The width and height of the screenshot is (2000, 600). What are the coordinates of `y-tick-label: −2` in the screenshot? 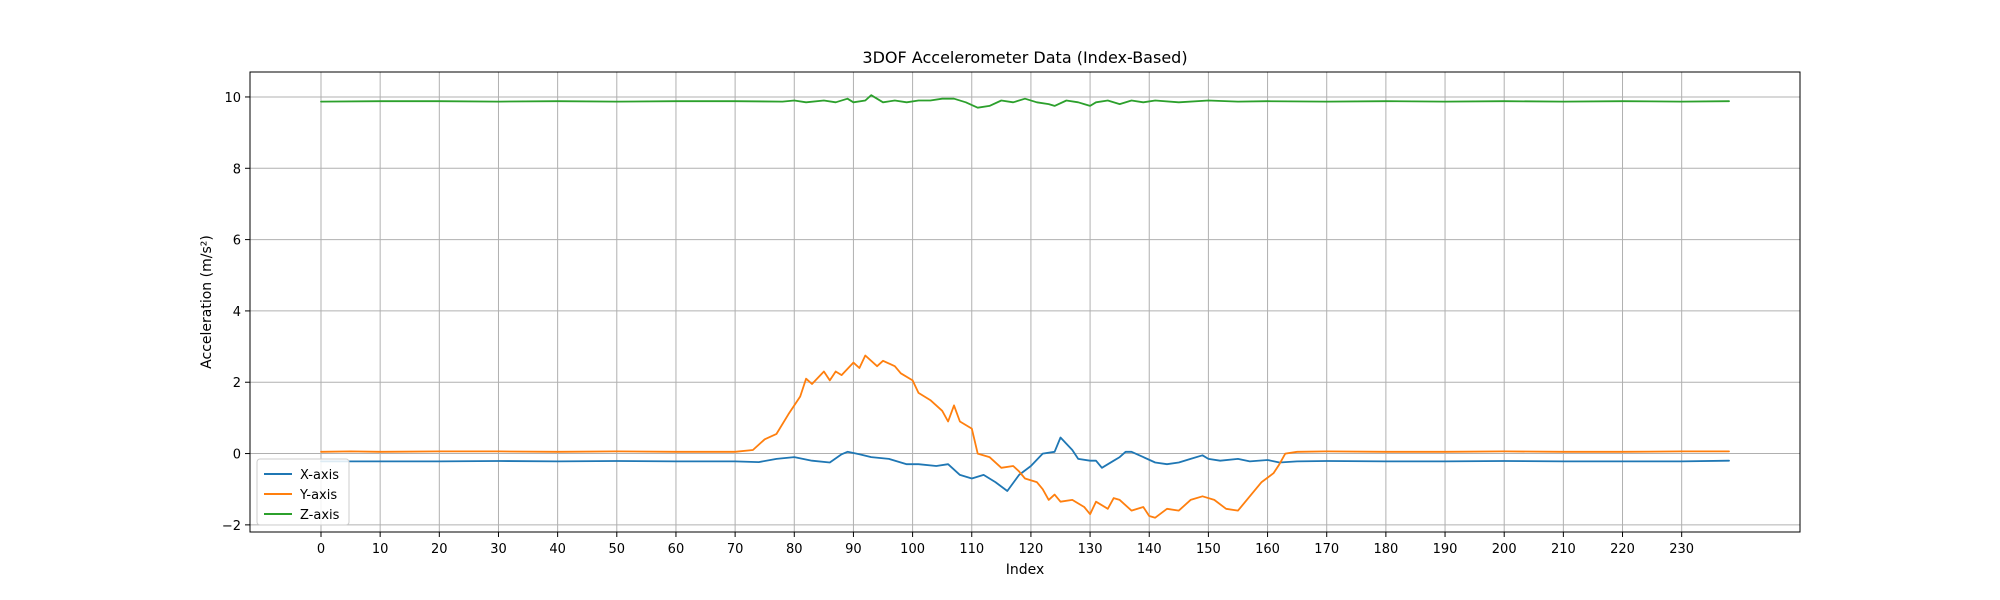 It's located at (231, 526).